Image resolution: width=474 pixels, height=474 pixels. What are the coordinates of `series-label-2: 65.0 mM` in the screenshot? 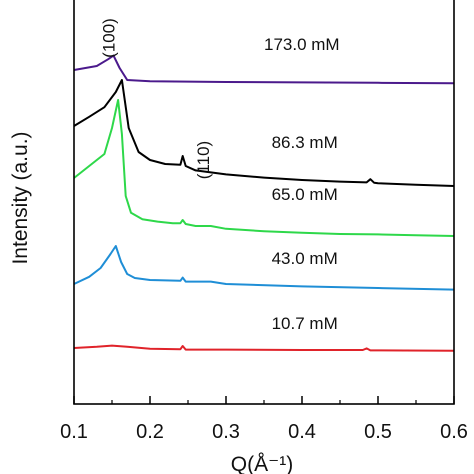 It's located at (305, 194).